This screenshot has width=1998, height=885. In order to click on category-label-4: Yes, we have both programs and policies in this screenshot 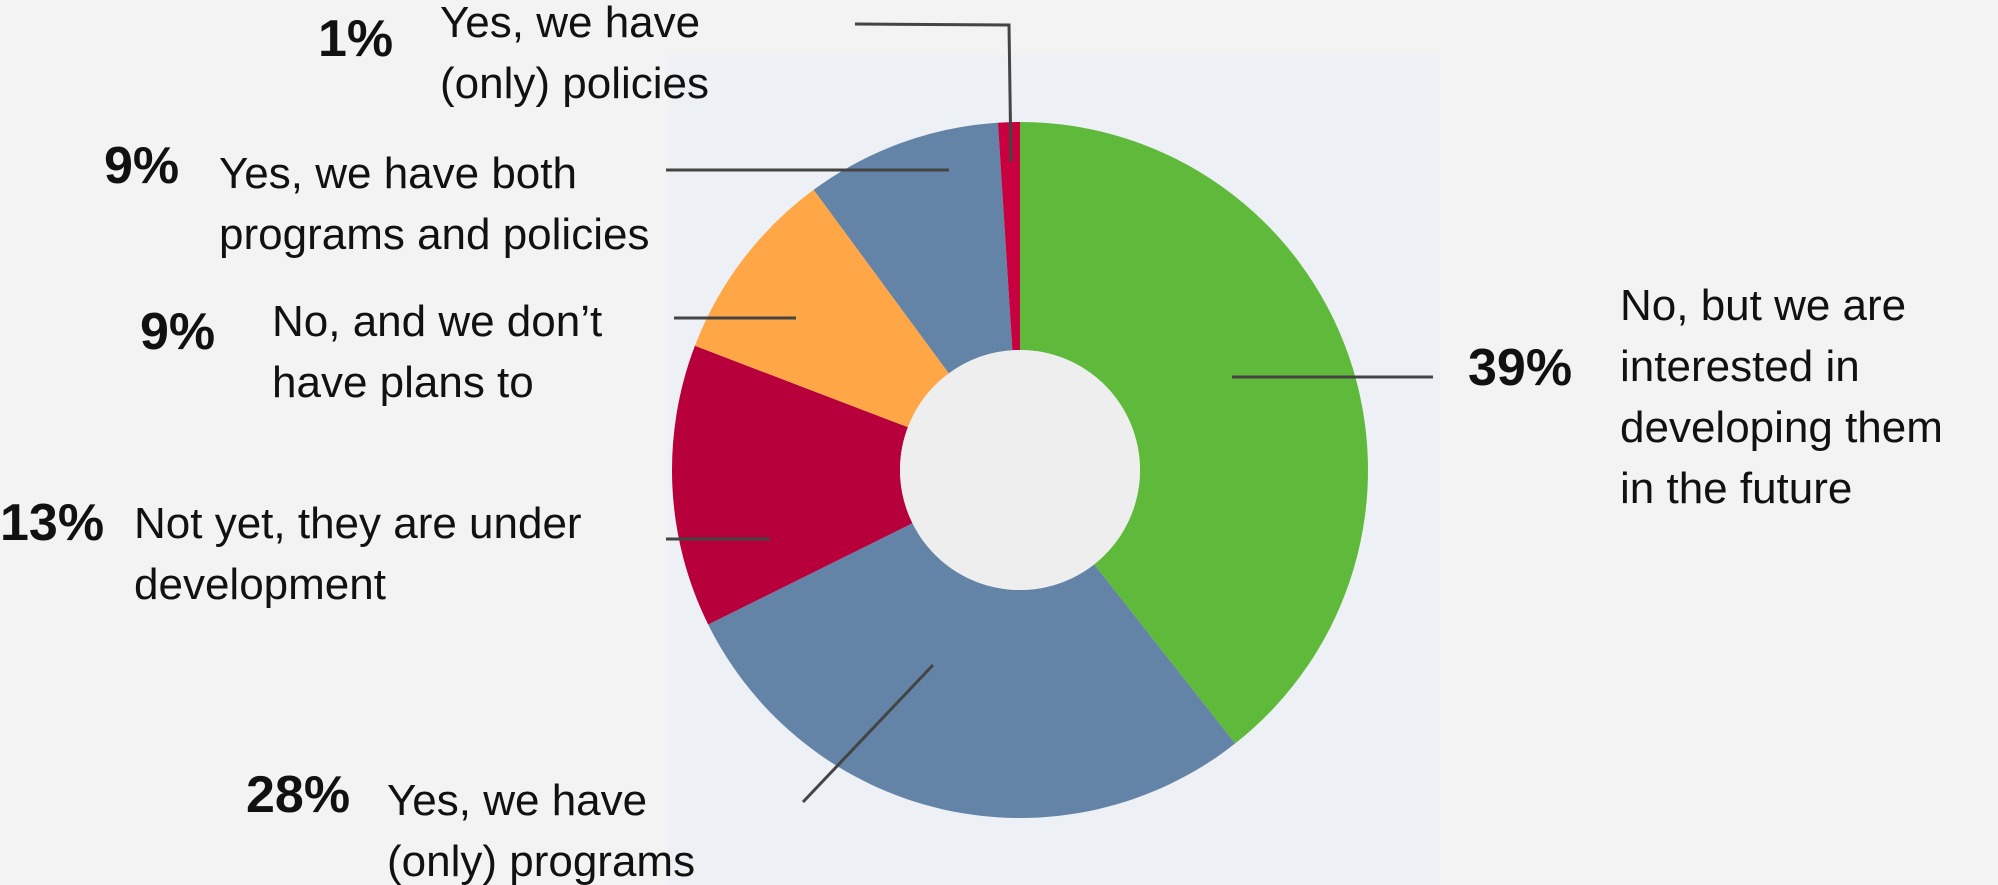, I will do `click(434, 204)`.